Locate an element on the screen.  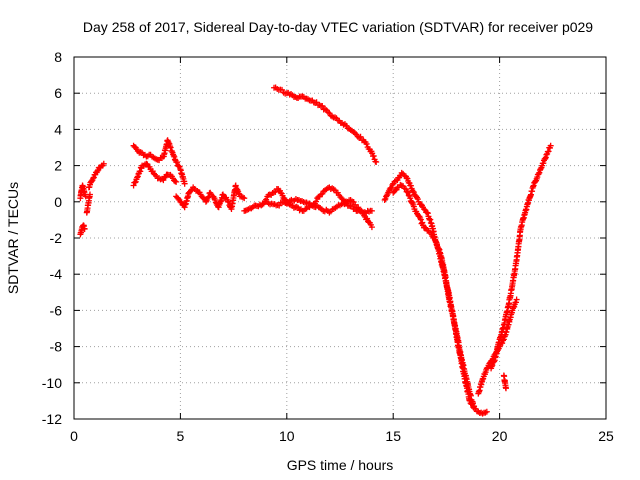
y-tick-label: 8 is located at coordinates (58, 57).